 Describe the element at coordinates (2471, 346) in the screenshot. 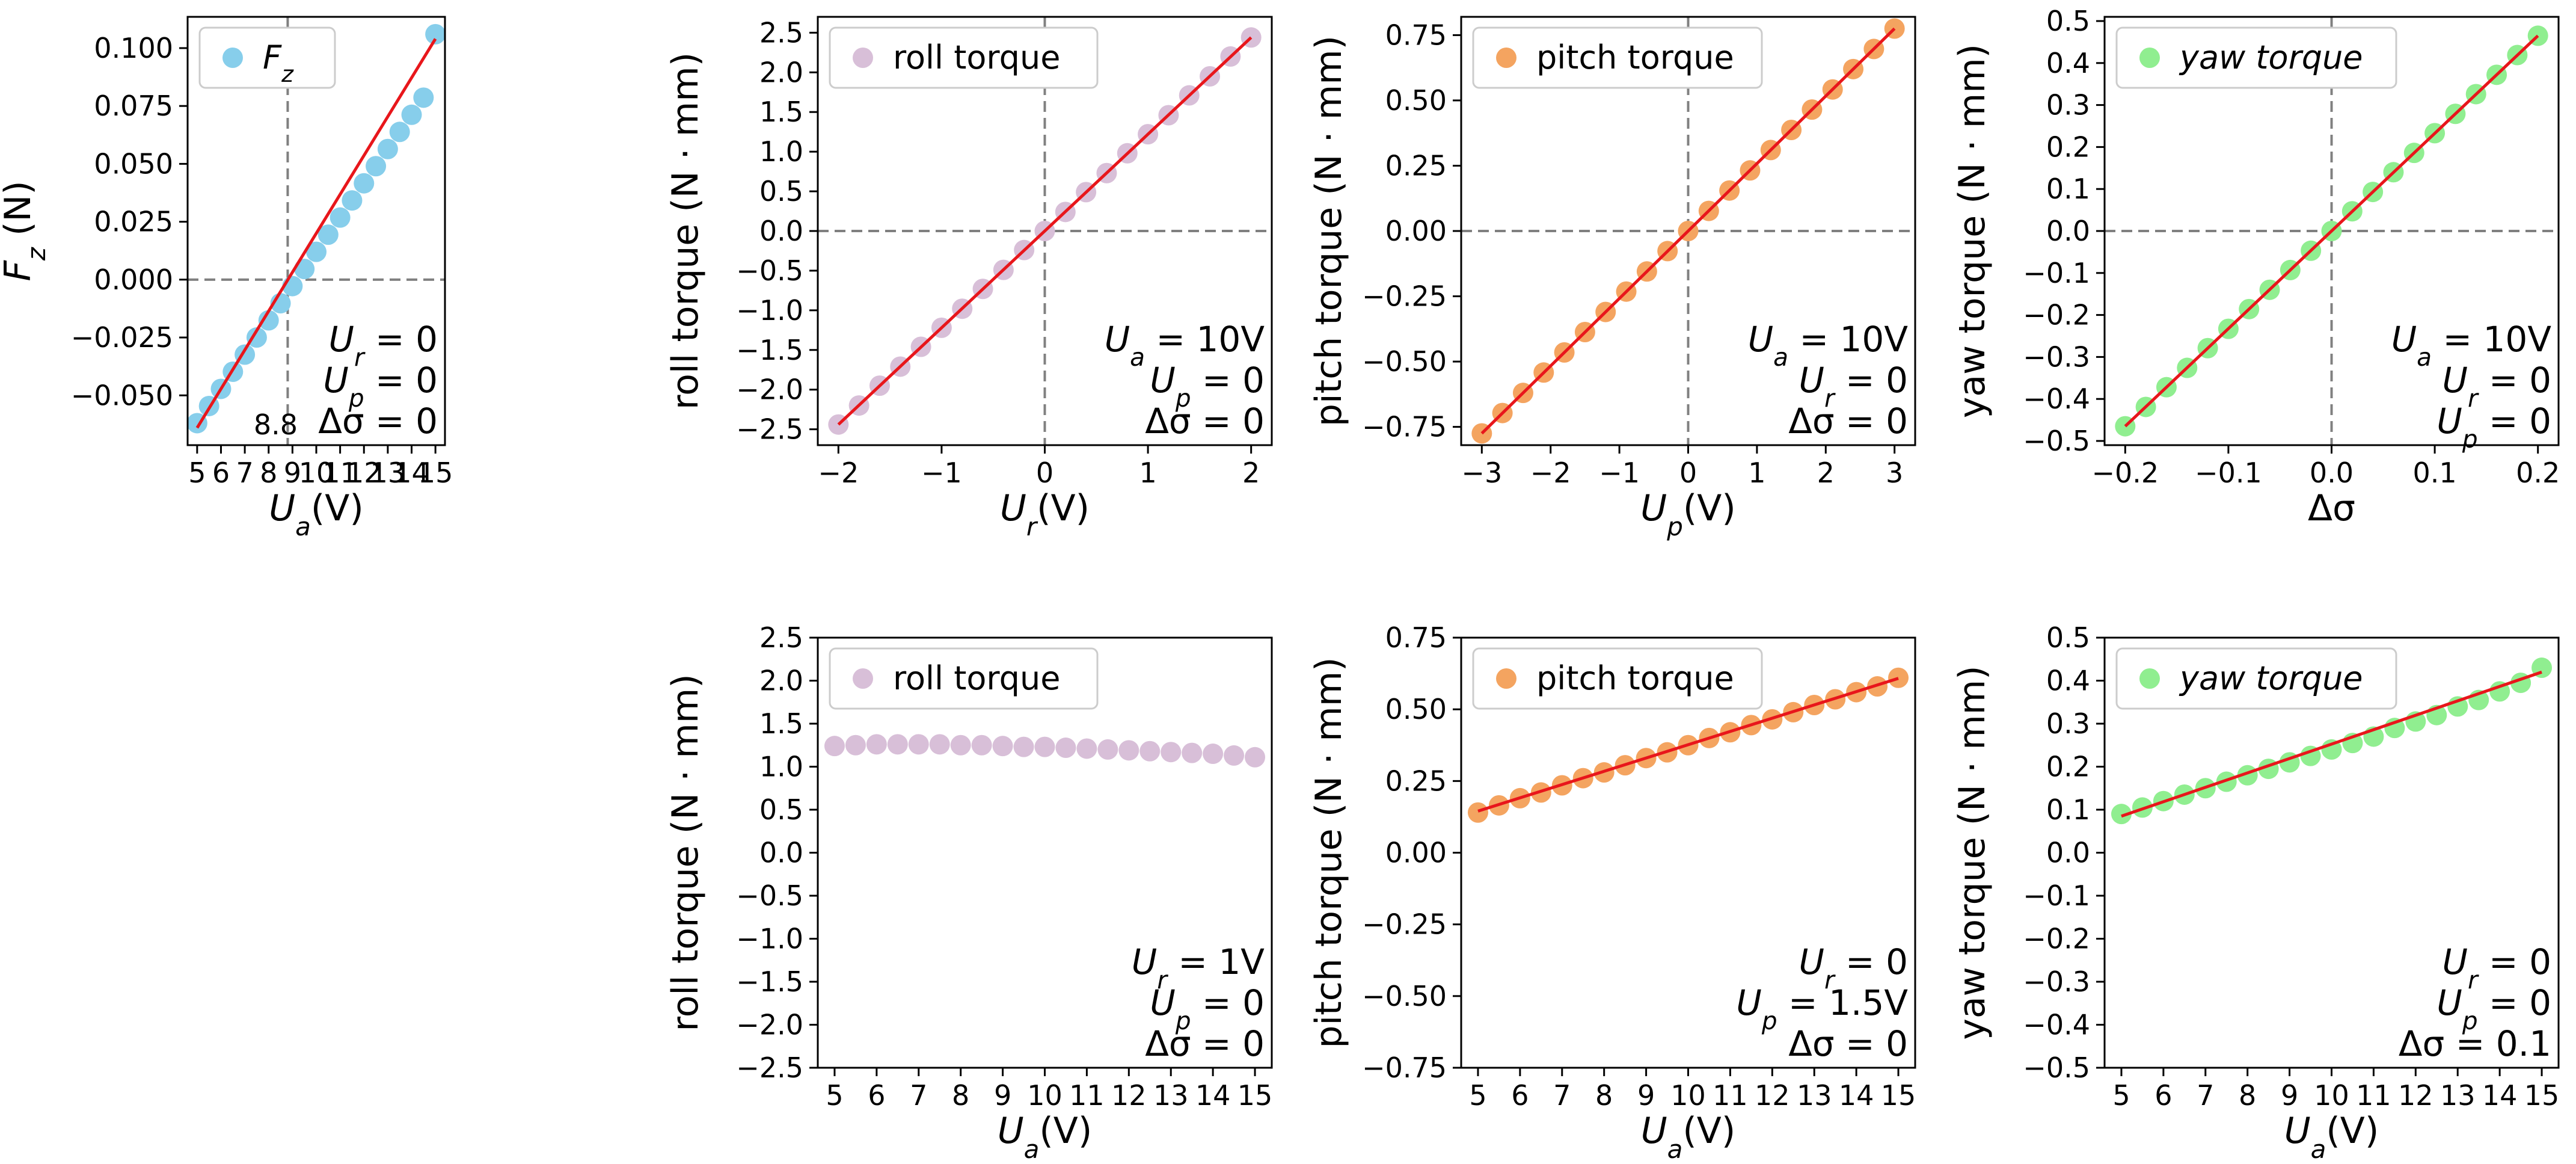

I see `condition-annotation: Ua = 10V` at that location.